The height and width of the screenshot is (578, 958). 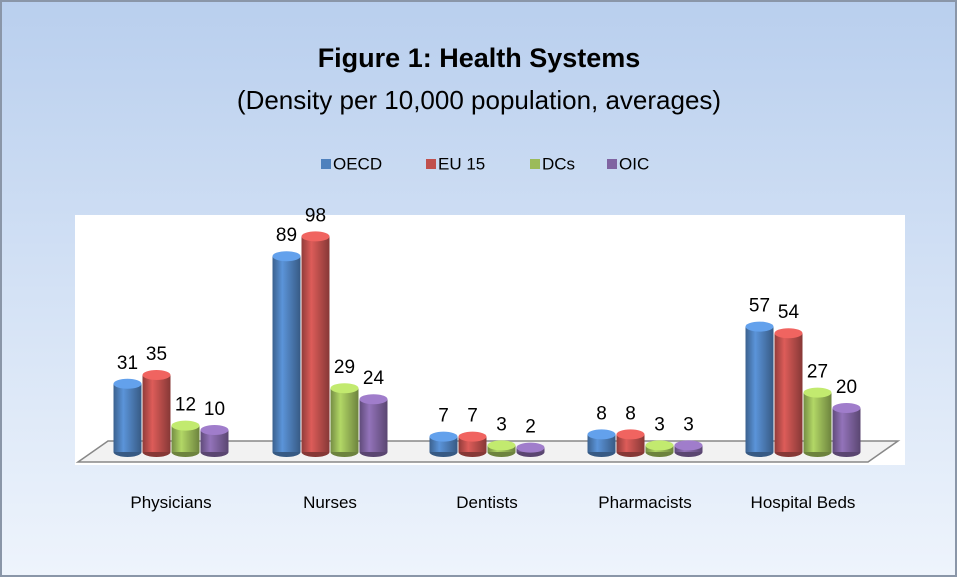 I want to click on data-label: 2, so click(x=530, y=427).